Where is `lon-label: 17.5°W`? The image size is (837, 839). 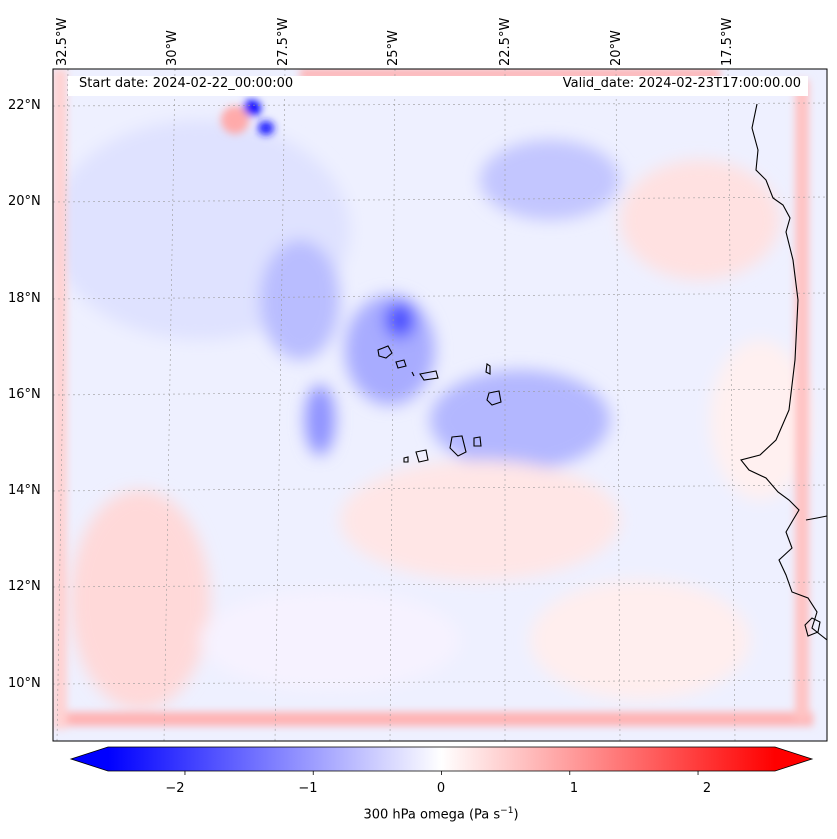
lon-label: 17.5°W is located at coordinates (727, 41).